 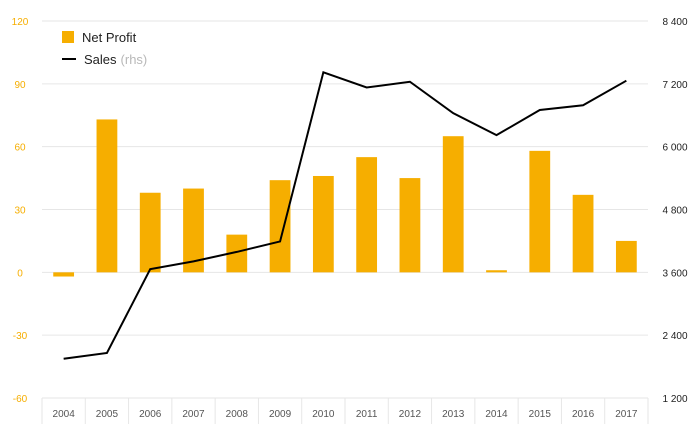 What do you see at coordinates (367, 414) in the screenshot?
I see `x-tick-label: 2011` at bounding box center [367, 414].